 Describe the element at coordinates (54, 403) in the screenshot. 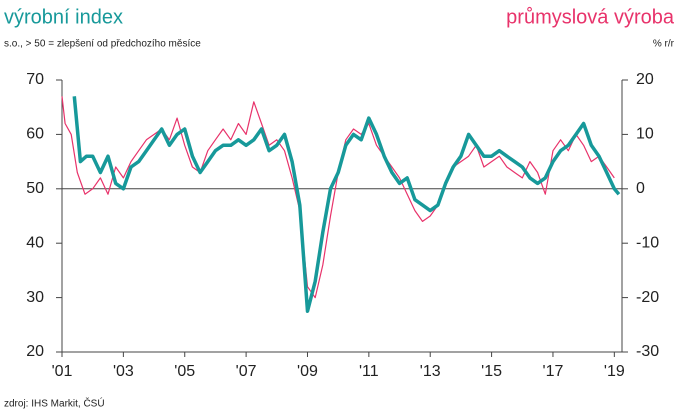

I see `source: zdroj: IHS Markit, ČSÚ` at that location.